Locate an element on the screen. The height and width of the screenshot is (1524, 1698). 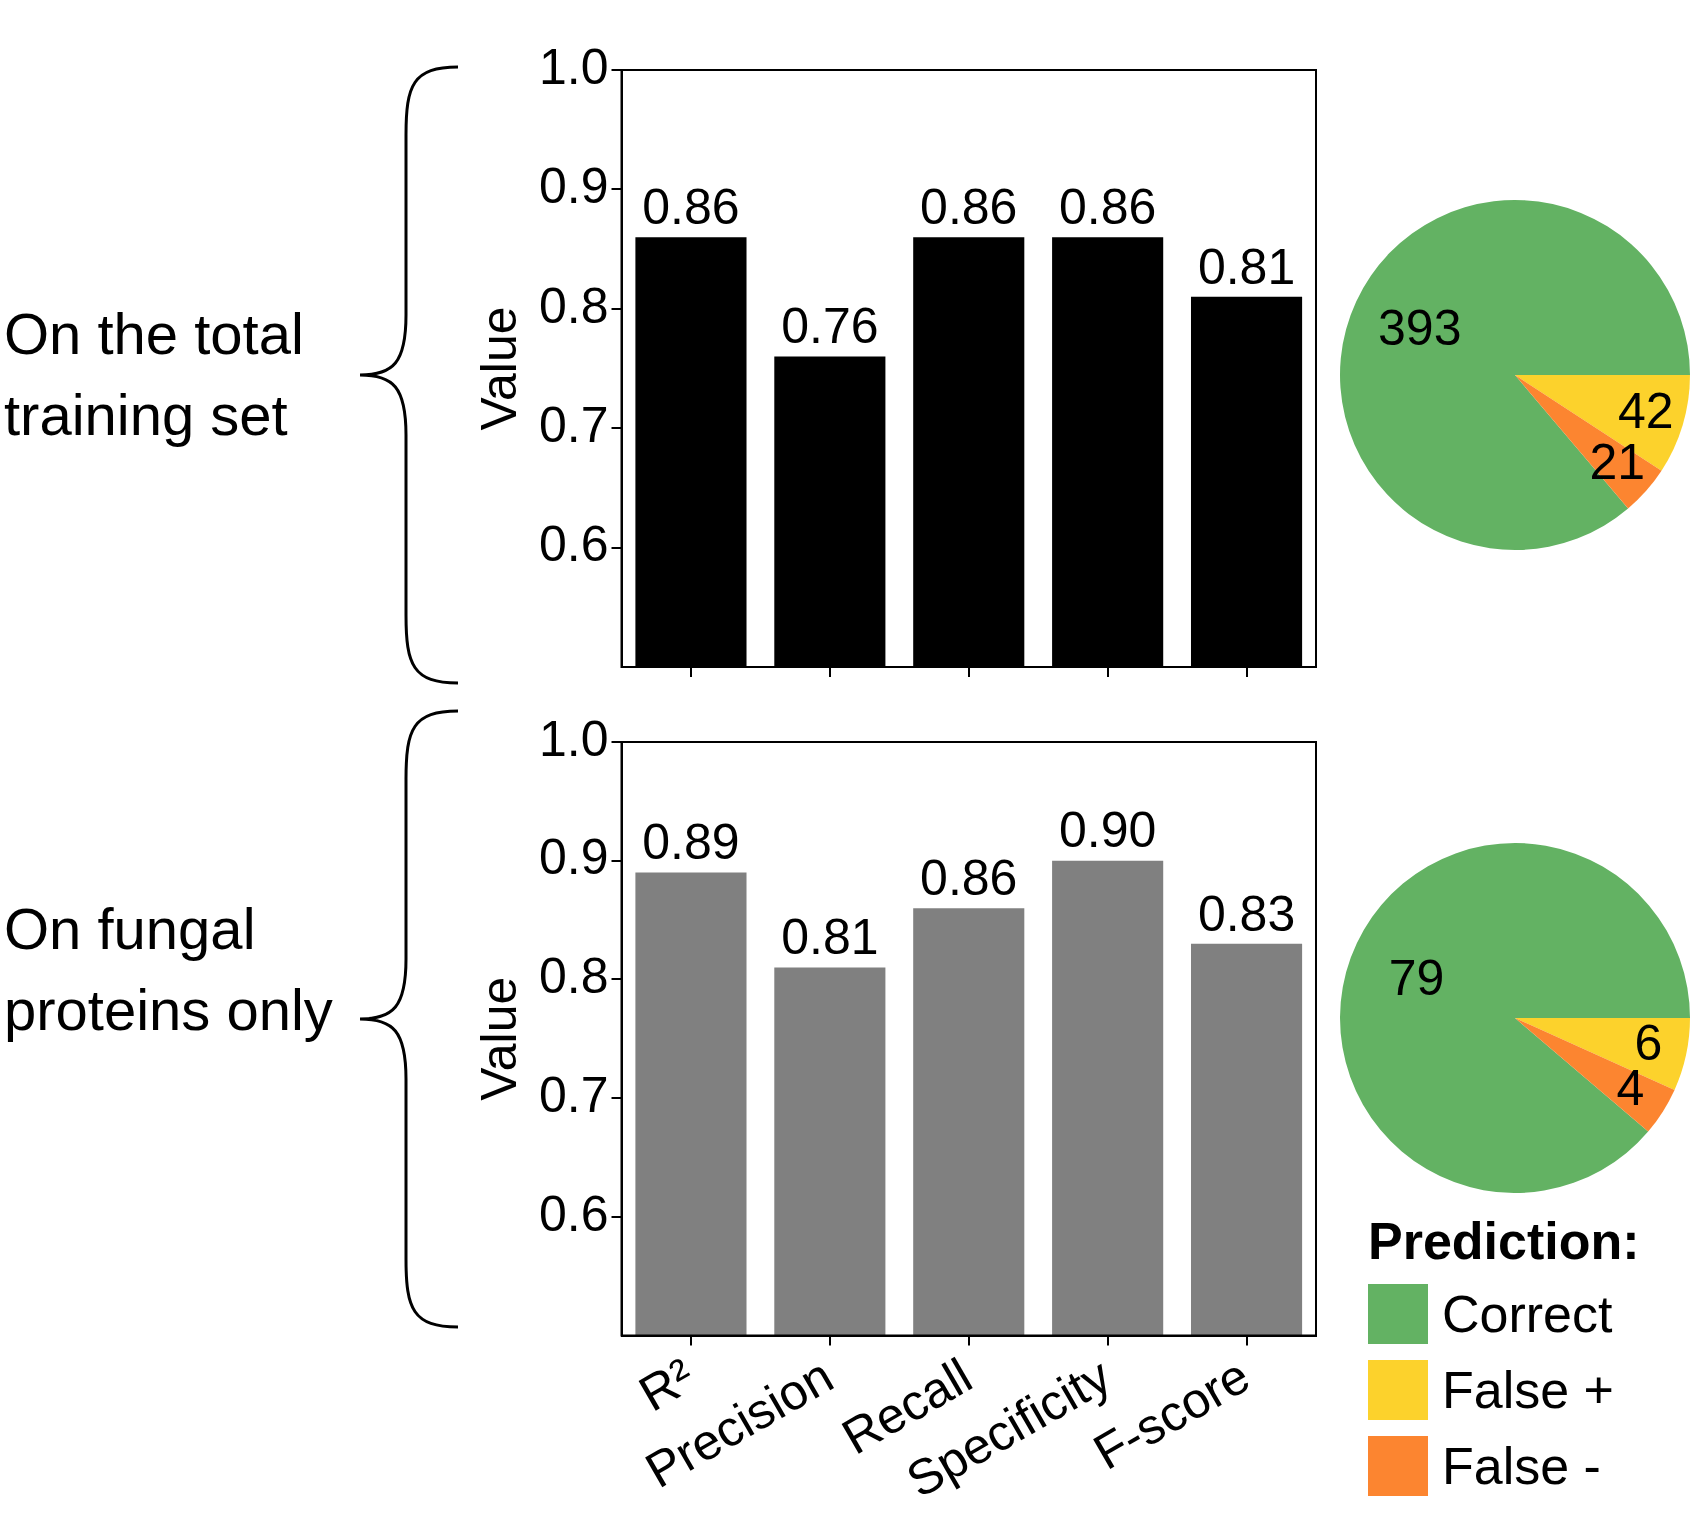
data-label: 4 is located at coordinates (1630, 1087).